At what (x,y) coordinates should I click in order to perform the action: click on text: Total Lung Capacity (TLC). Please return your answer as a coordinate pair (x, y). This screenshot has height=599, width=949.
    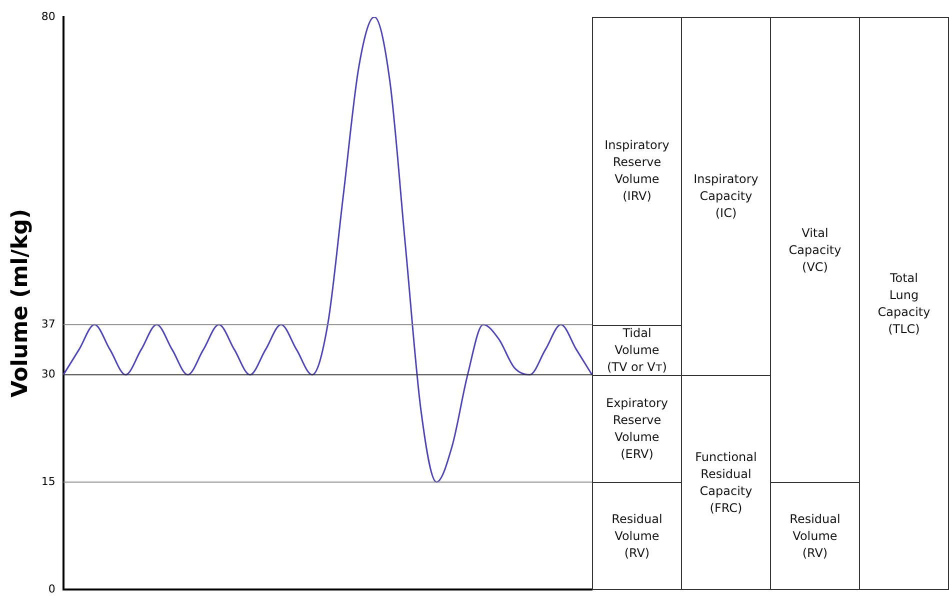
    Looking at the image, I should click on (904, 304).